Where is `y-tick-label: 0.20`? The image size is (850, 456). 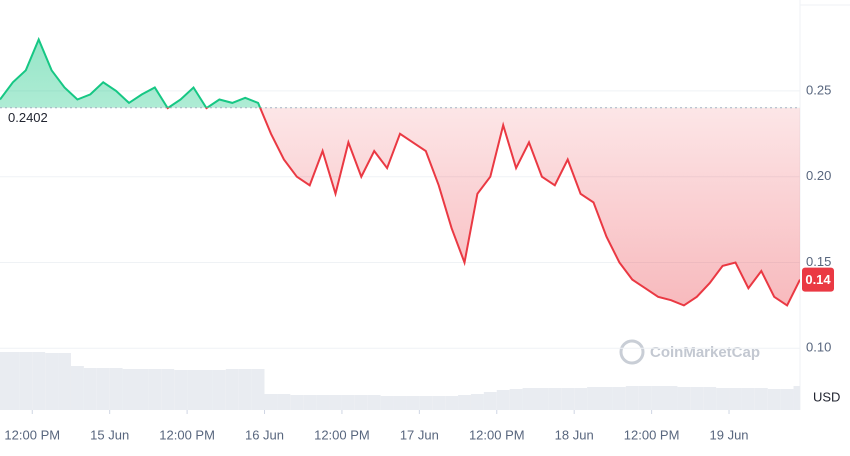
y-tick-label: 0.20 is located at coordinates (818, 175).